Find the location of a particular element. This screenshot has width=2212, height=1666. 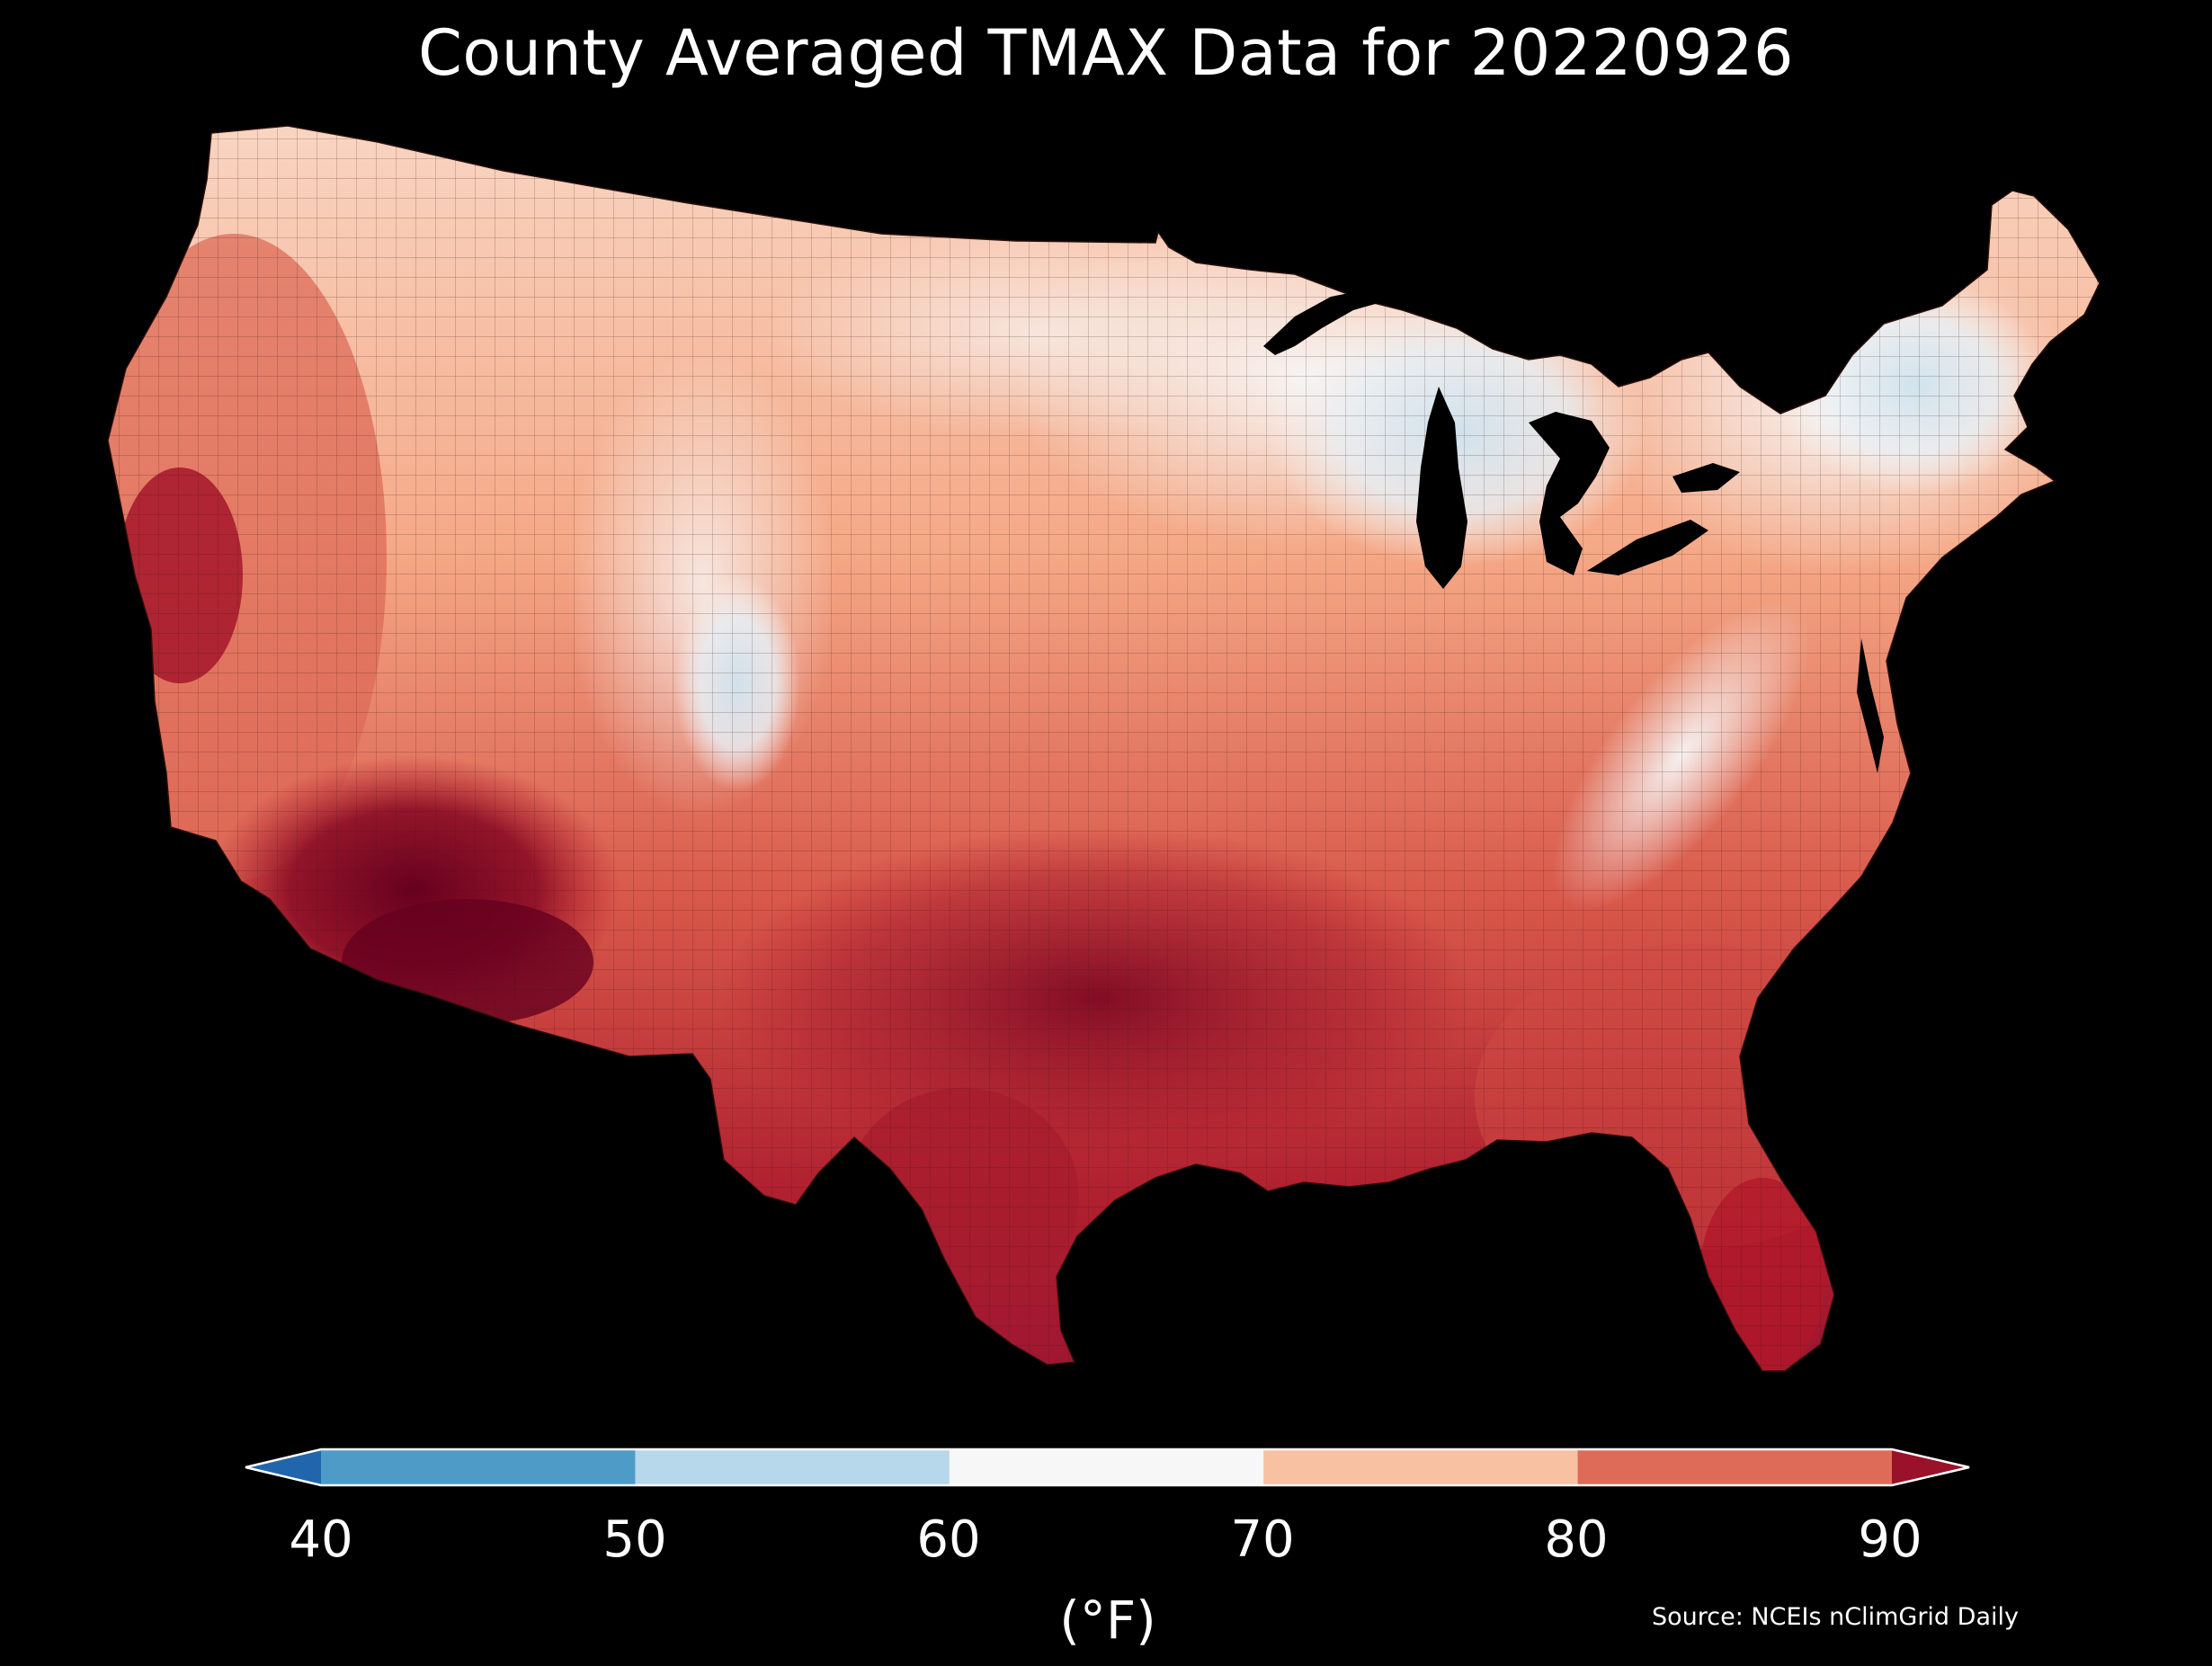

colorbar-bin-under is located at coordinates (283, 1467).